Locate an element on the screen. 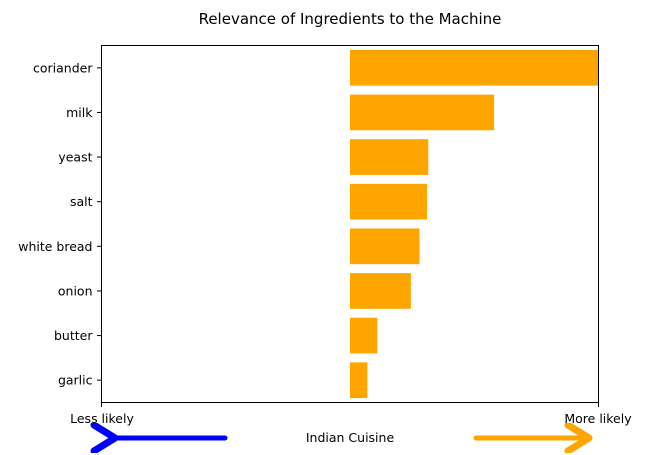 Image resolution: width=645 pixels, height=455 pixels. bar-salt is located at coordinates (389, 201).